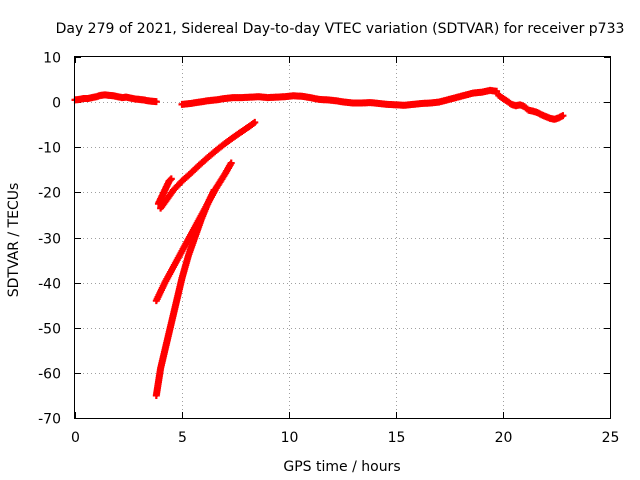  Describe the element at coordinates (49, 330) in the screenshot. I see `y-tick-label: -50` at that location.